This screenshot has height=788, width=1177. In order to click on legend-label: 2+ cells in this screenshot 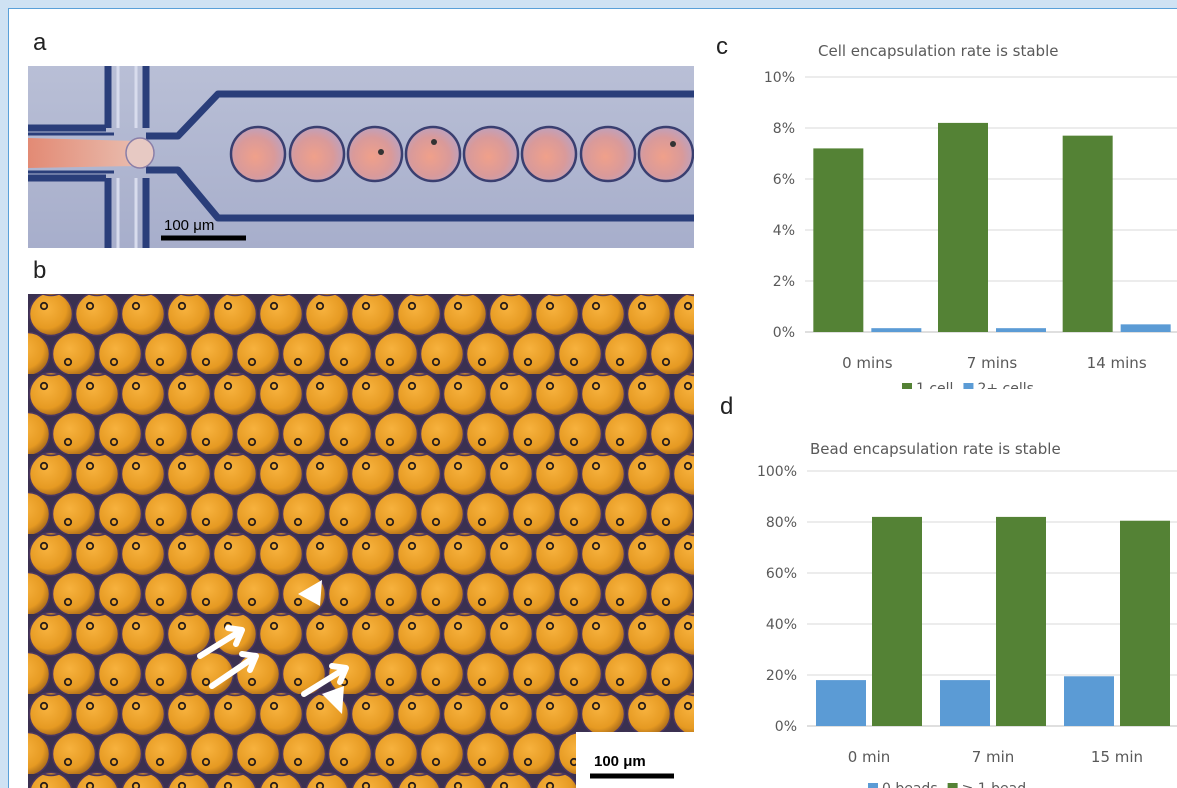, I will do `click(1005, 385)`.